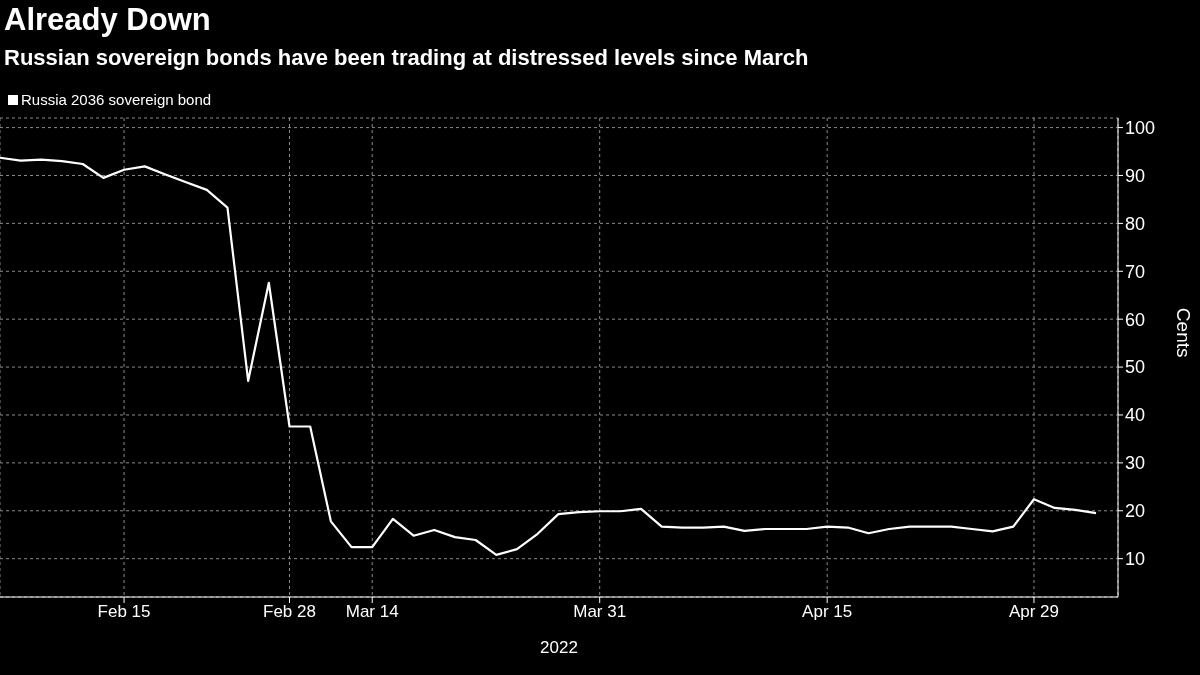 The image size is (1200, 675). I want to click on y-tick-label: 10, so click(1135, 559).